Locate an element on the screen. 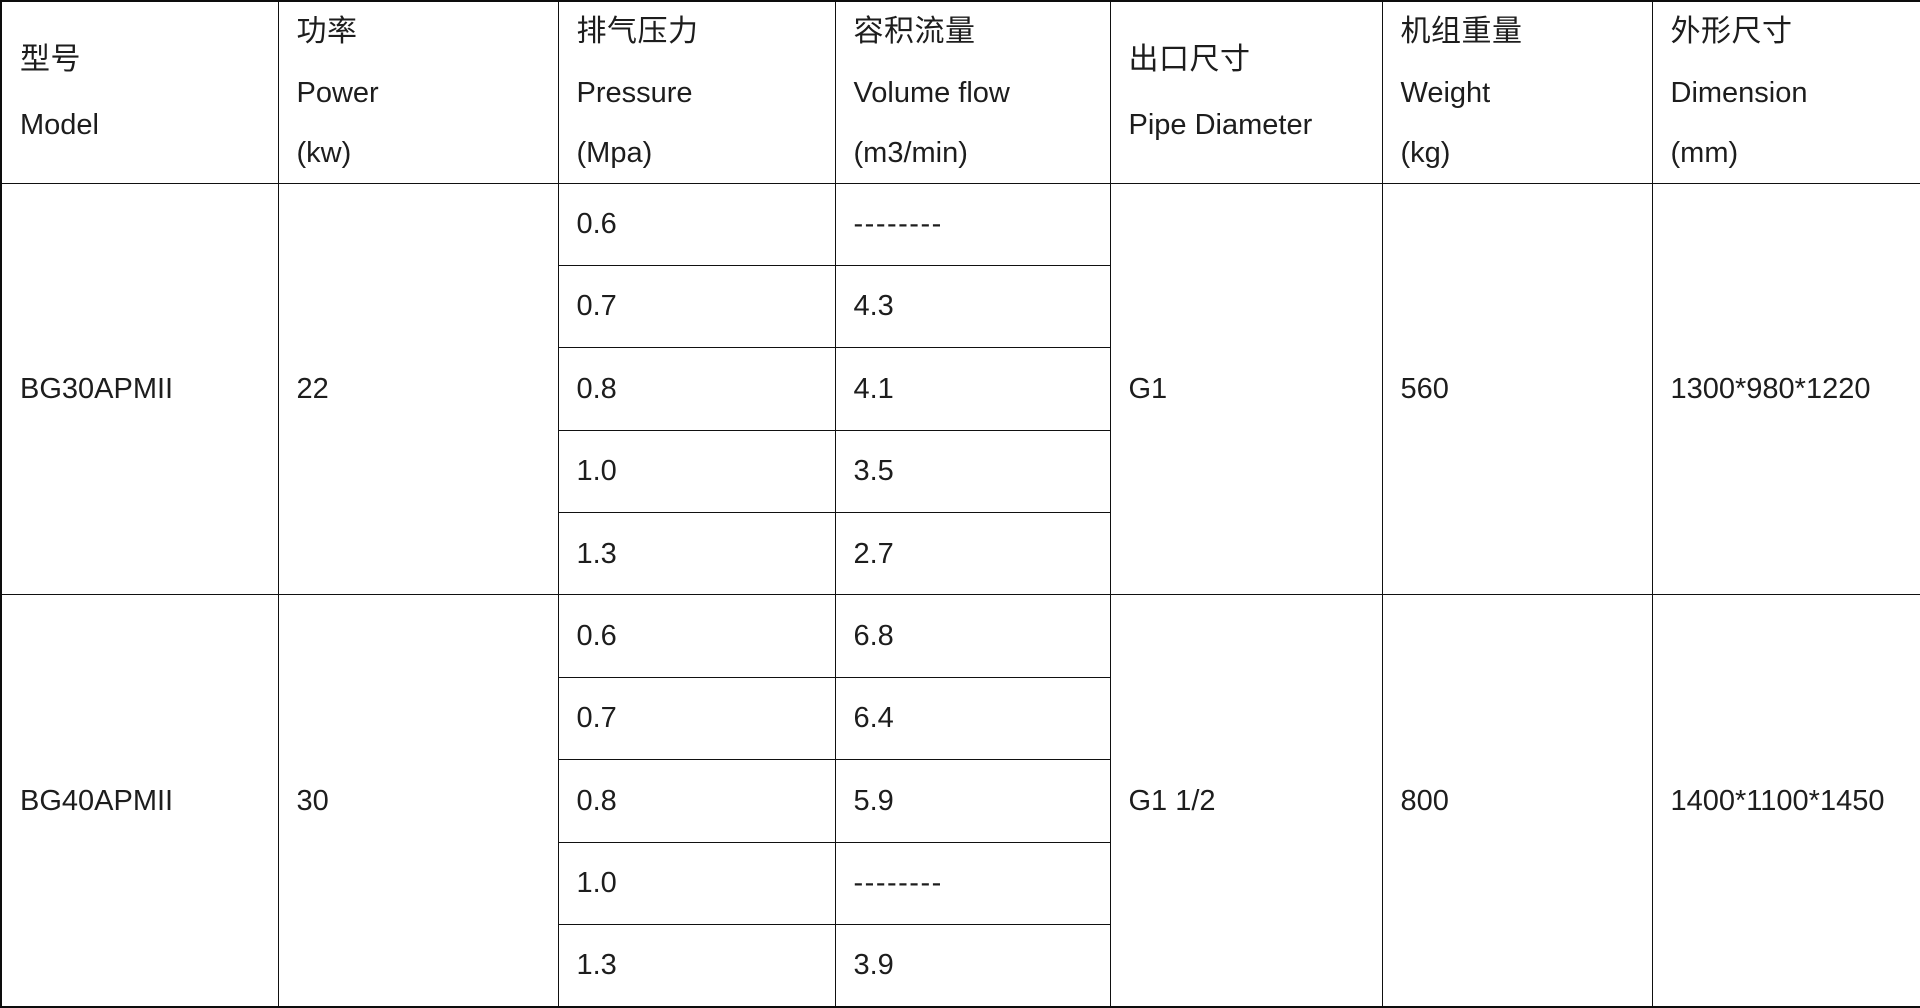 Image resolution: width=1920 pixels, height=1008 pixels. column-header-pressure-unit: (Mpa) is located at coordinates (614, 153).